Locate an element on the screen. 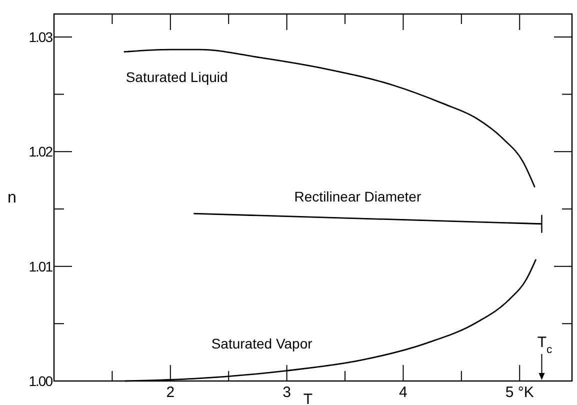 The width and height of the screenshot is (577, 405). x-tick-label: 2 is located at coordinates (170, 392).